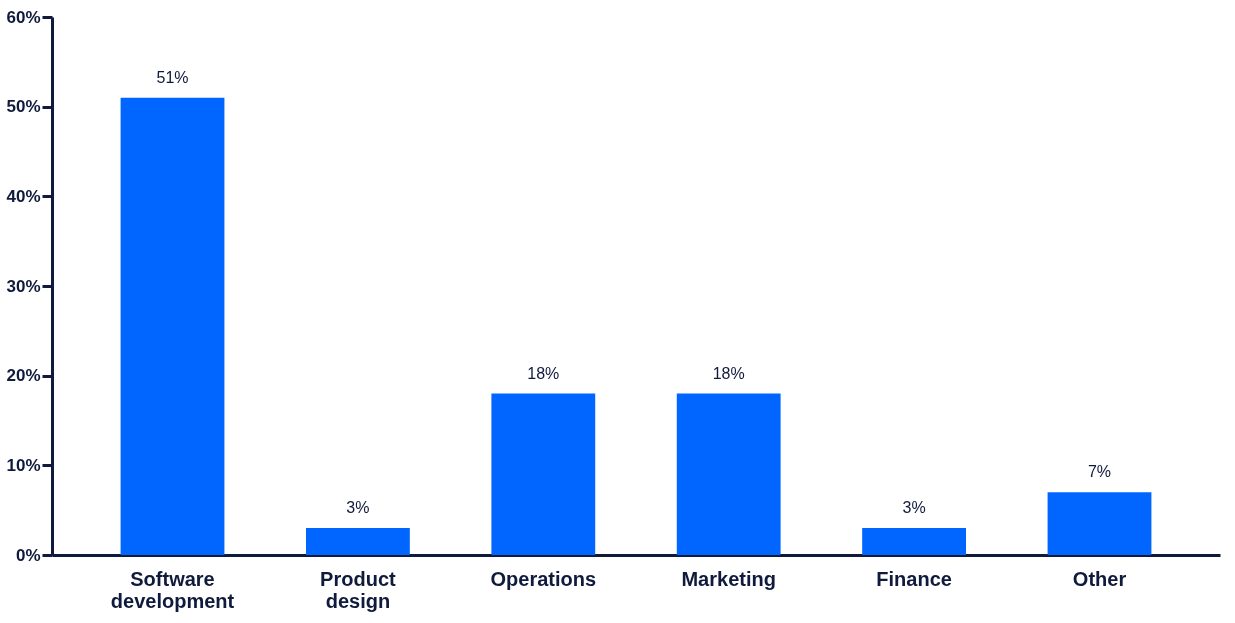  What do you see at coordinates (23, 465) in the screenshot?
I see `y-tick-label: 10%` at bounding box center [23, 465].